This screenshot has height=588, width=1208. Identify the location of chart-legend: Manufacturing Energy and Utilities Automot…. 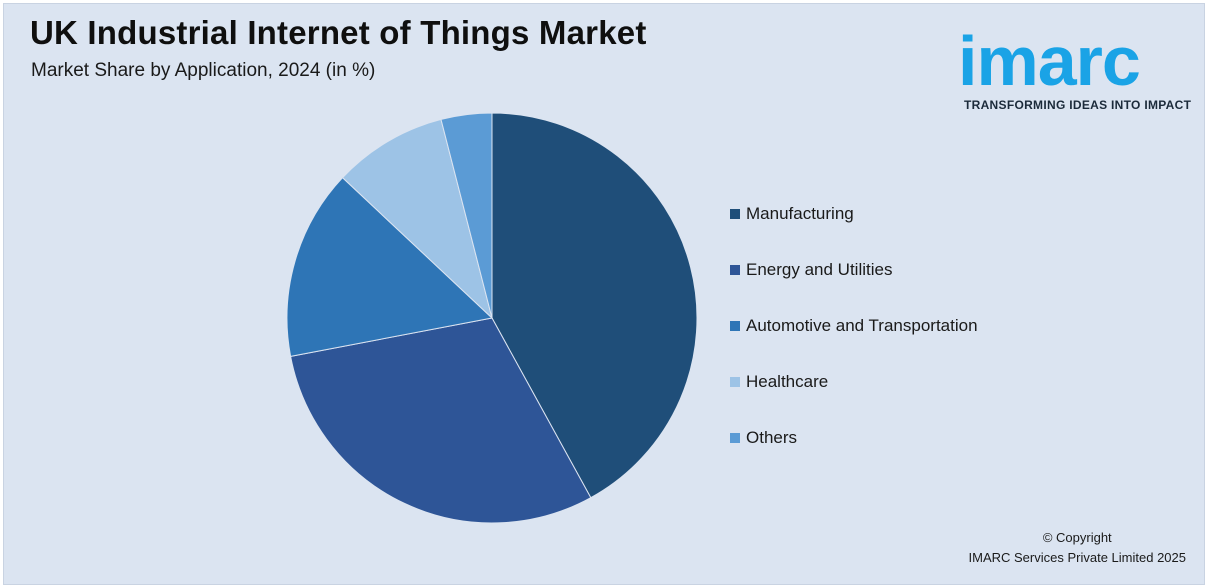
(854, 326).